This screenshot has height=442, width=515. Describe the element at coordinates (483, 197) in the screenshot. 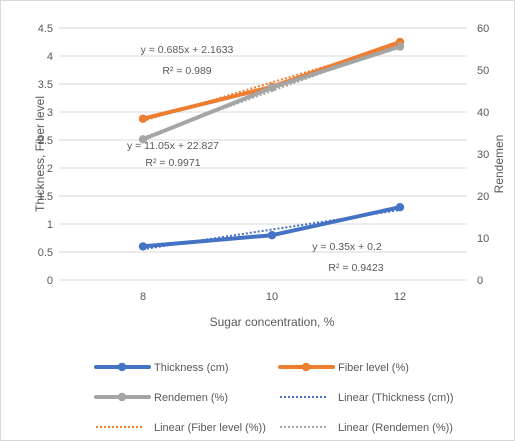

I see `y-right-tick-label: 20` at that location.